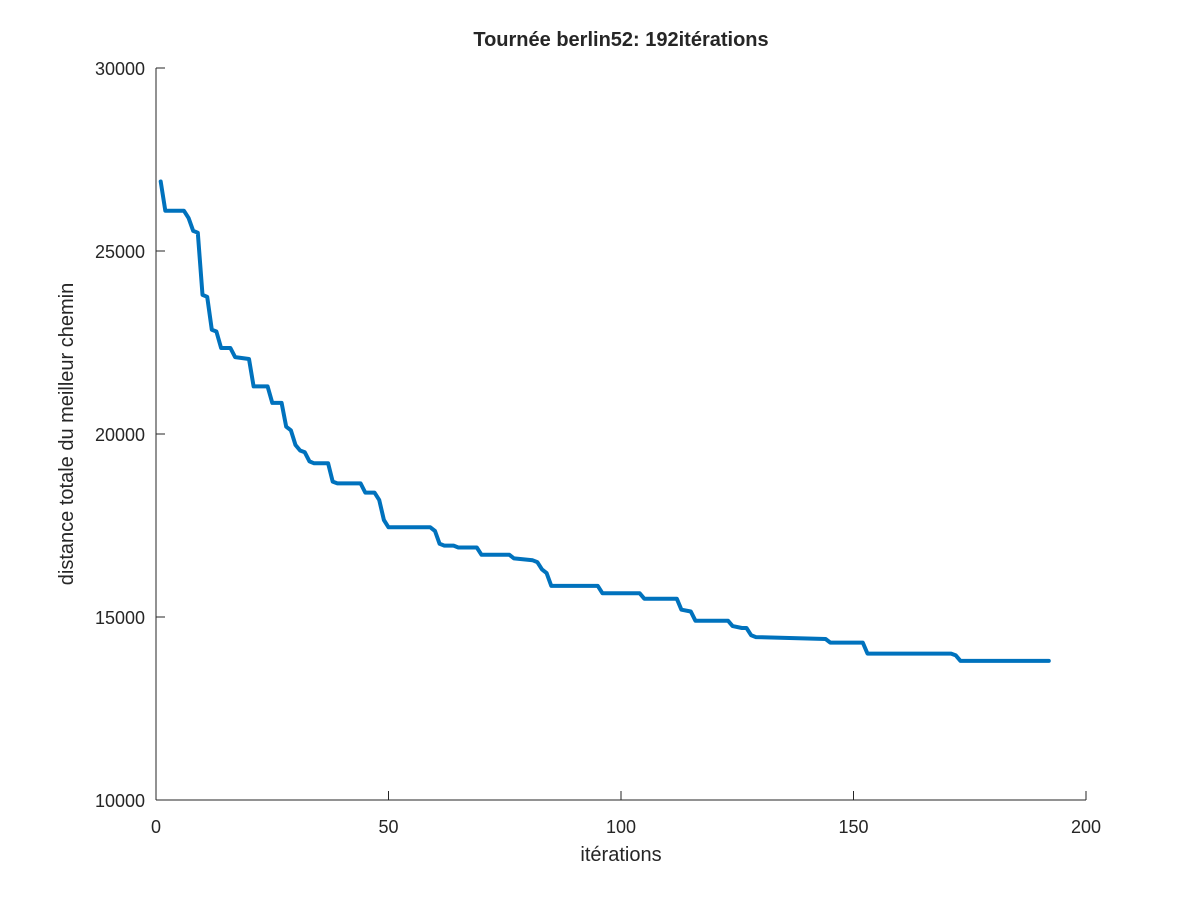  Describe the element at coordinates (388, 827) in the screenshot. I see `x-tick-label: 50` at that location.